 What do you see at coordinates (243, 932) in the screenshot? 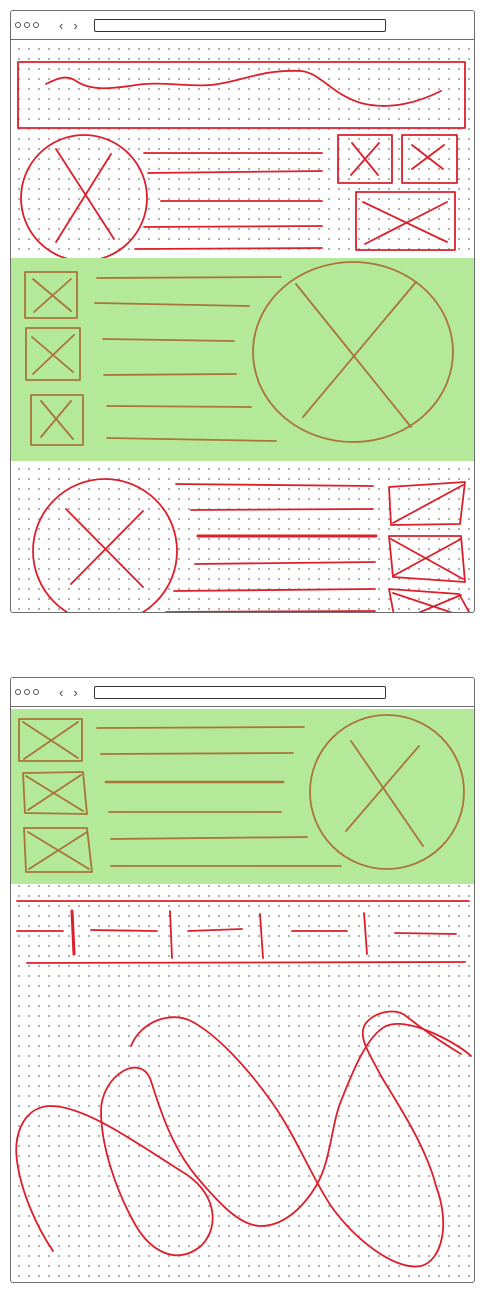
I see `nav-divider-row` at bounding box center [243, 932].